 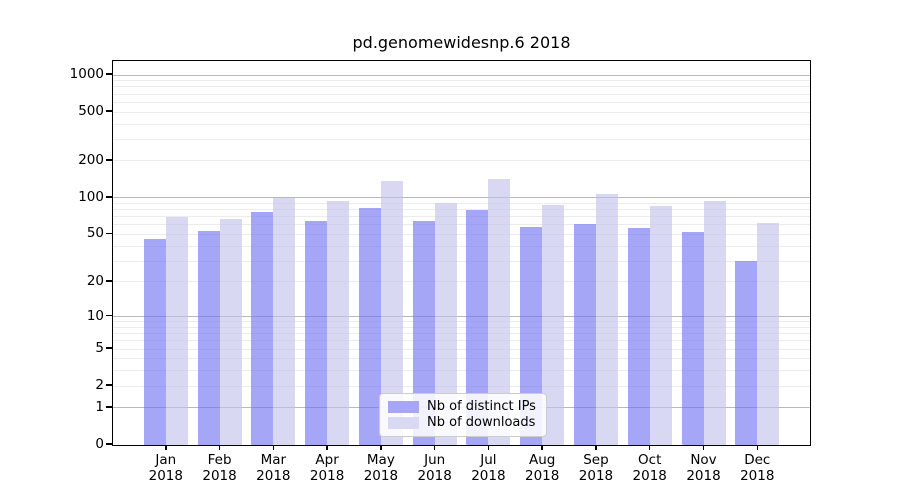 I want to click on bar-jun-downloads, so click(x=445, y=323).